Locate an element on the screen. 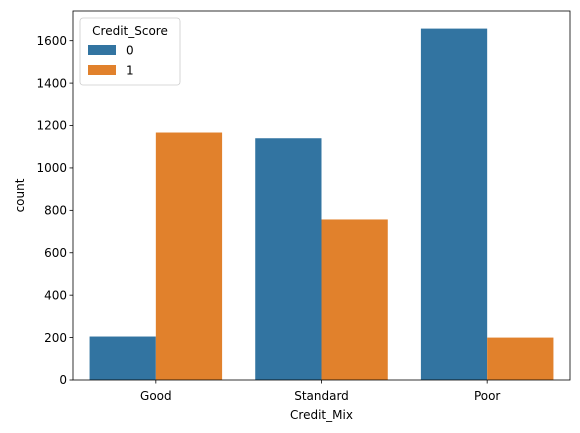 Image resolution: width=580 pixels, height=433 pixels. y-tick-label: 800 is located at coordinates (55, 211).